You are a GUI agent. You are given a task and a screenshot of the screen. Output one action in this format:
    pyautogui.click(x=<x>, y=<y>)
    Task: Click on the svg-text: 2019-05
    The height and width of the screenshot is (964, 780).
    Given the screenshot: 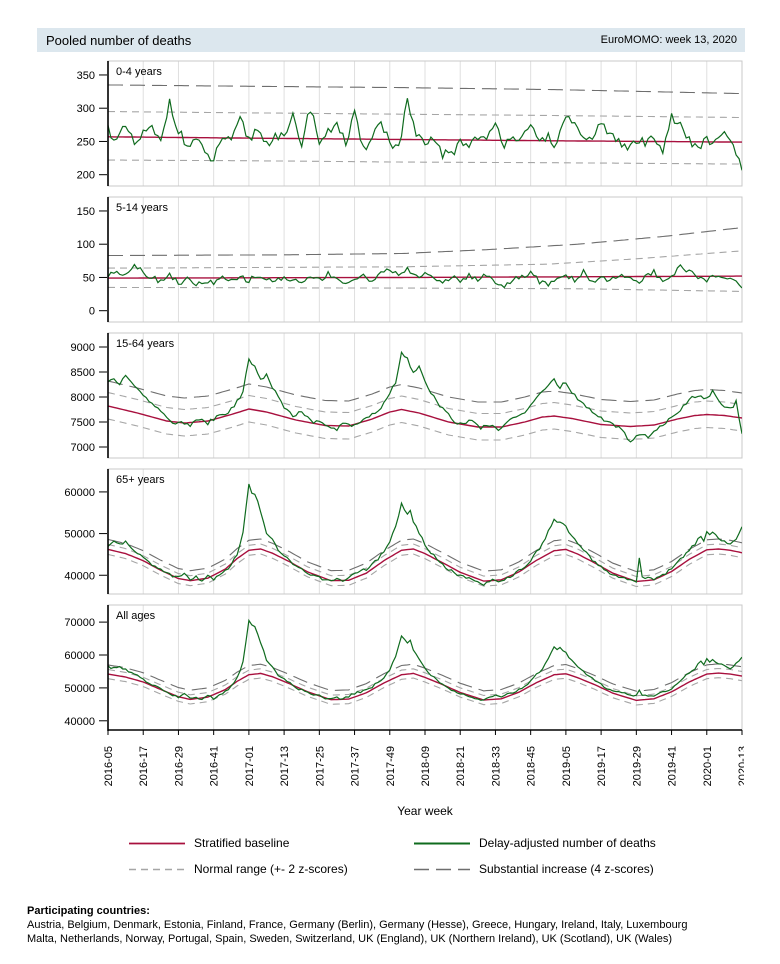 What is the action you would take?
    pyautogui.click(x=567, y=766)
    